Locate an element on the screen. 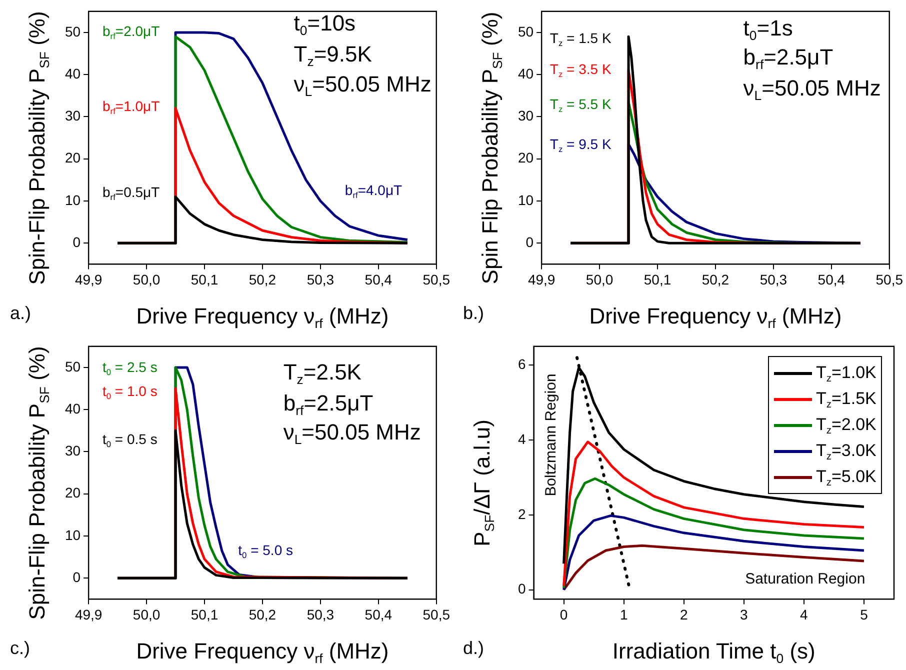 Image resolution: width=906 pixels, height=670 pixels. legend-label: T$_{z}$=1.5K is located at coordinates (846, 399).